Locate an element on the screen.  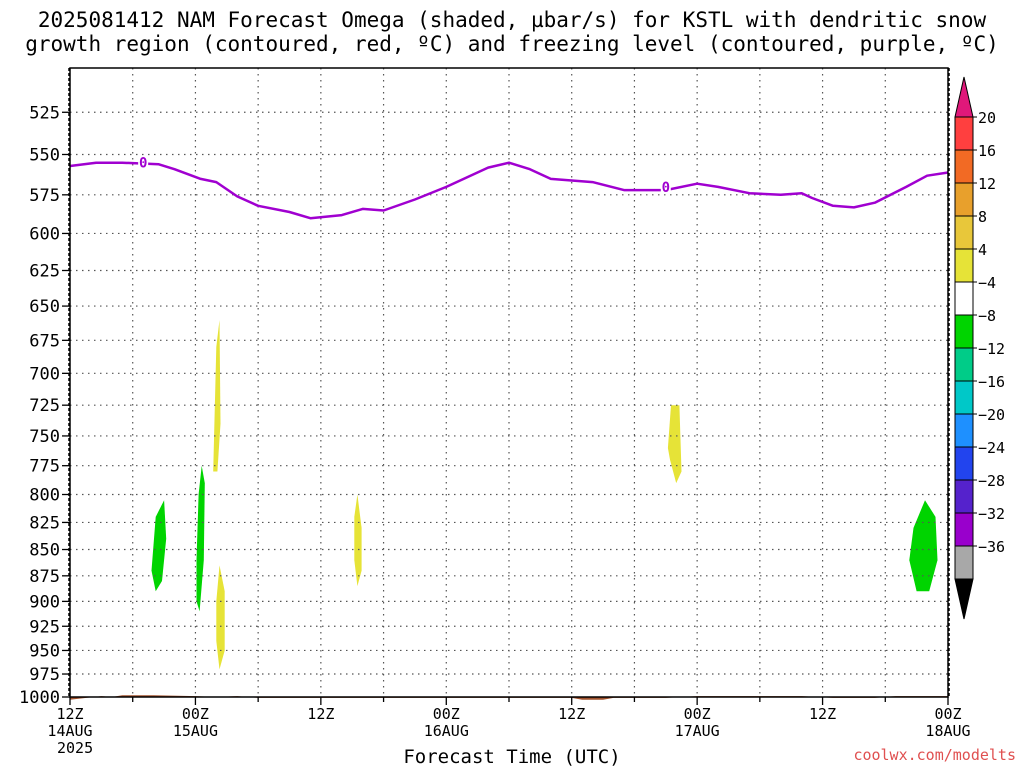
y-tick-label-975: 975 is located at coordinates (44, 675).